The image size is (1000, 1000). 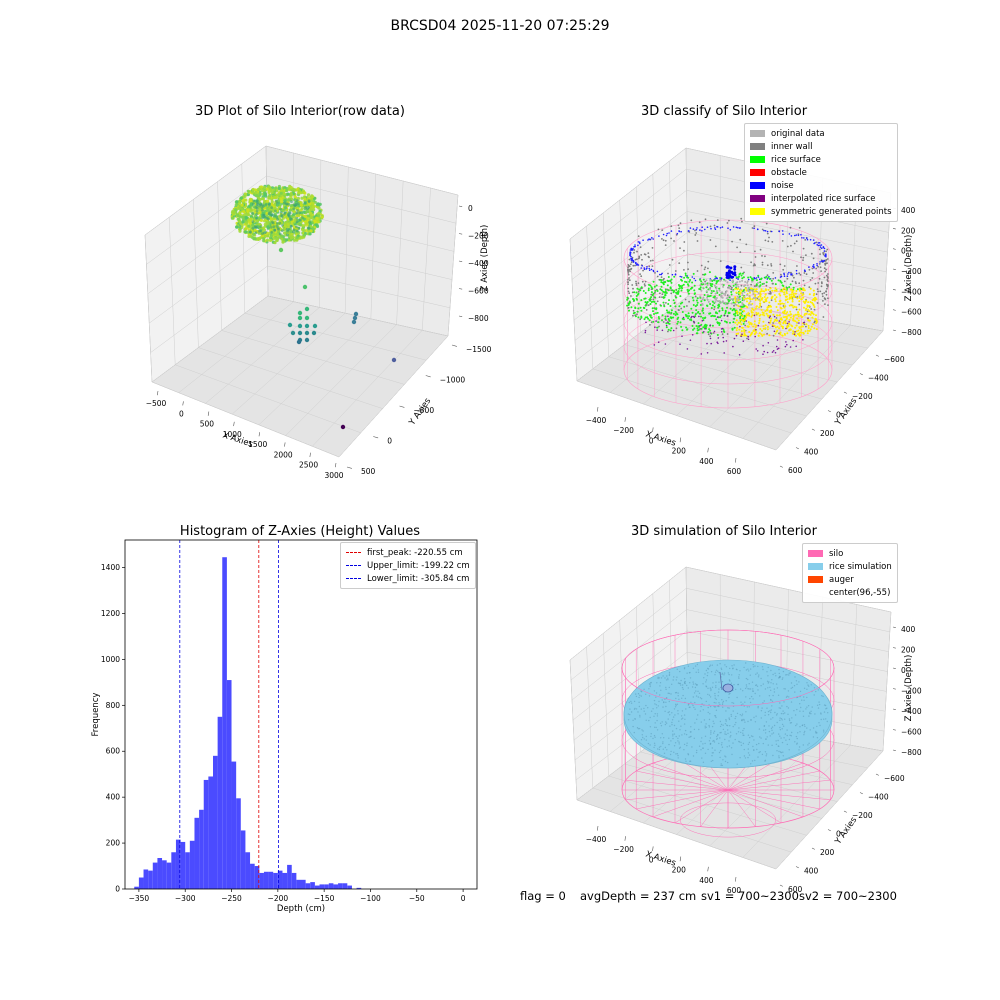 What do you see at coordinates (750, 896) in the screenshot?
I see `sv1-text: sv1 = 700~2300` at bounding box center [750, 896].